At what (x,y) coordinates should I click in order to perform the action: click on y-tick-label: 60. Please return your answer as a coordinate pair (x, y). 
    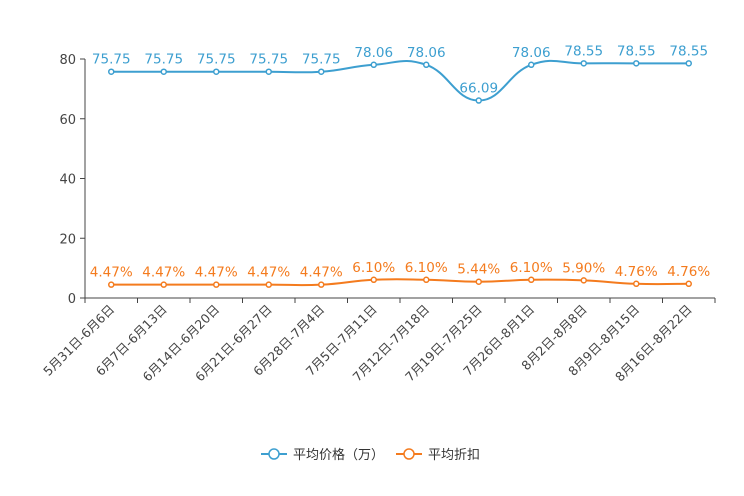
    Looking at the image, I should click on (67, 120).